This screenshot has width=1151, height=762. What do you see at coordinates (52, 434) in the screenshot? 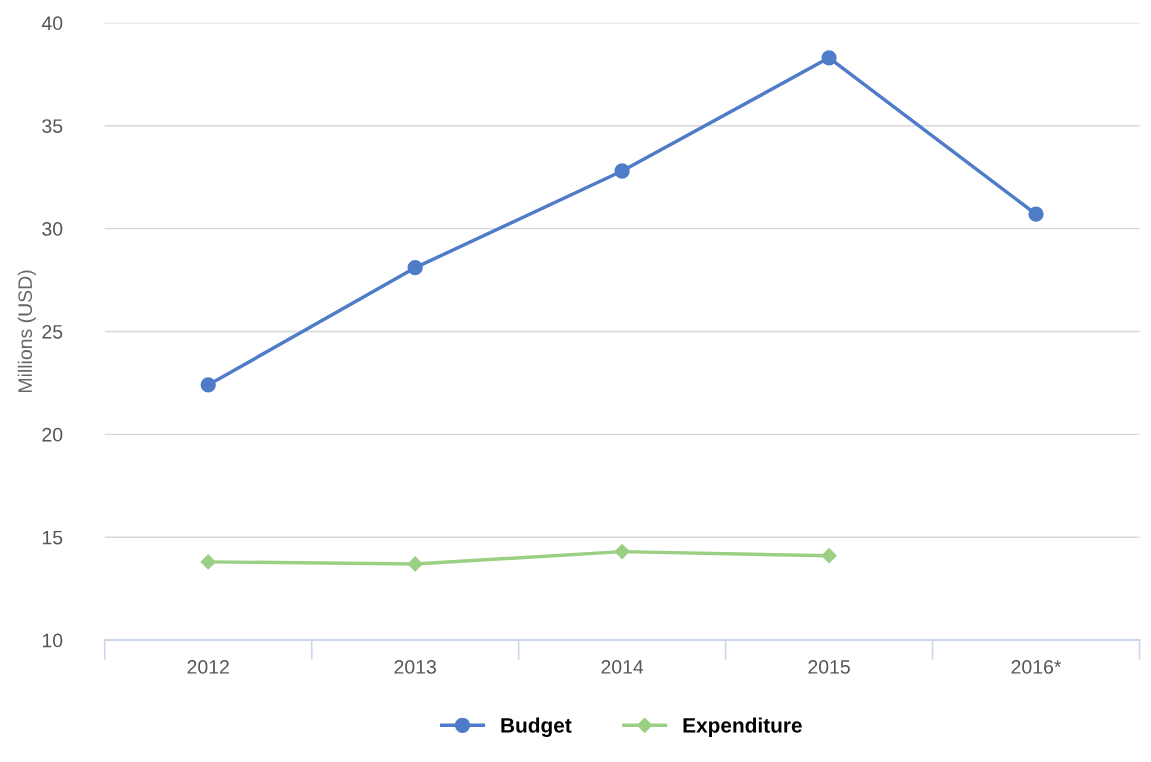
I see `y-tick-label: 20` at bounding box center [52, 434].